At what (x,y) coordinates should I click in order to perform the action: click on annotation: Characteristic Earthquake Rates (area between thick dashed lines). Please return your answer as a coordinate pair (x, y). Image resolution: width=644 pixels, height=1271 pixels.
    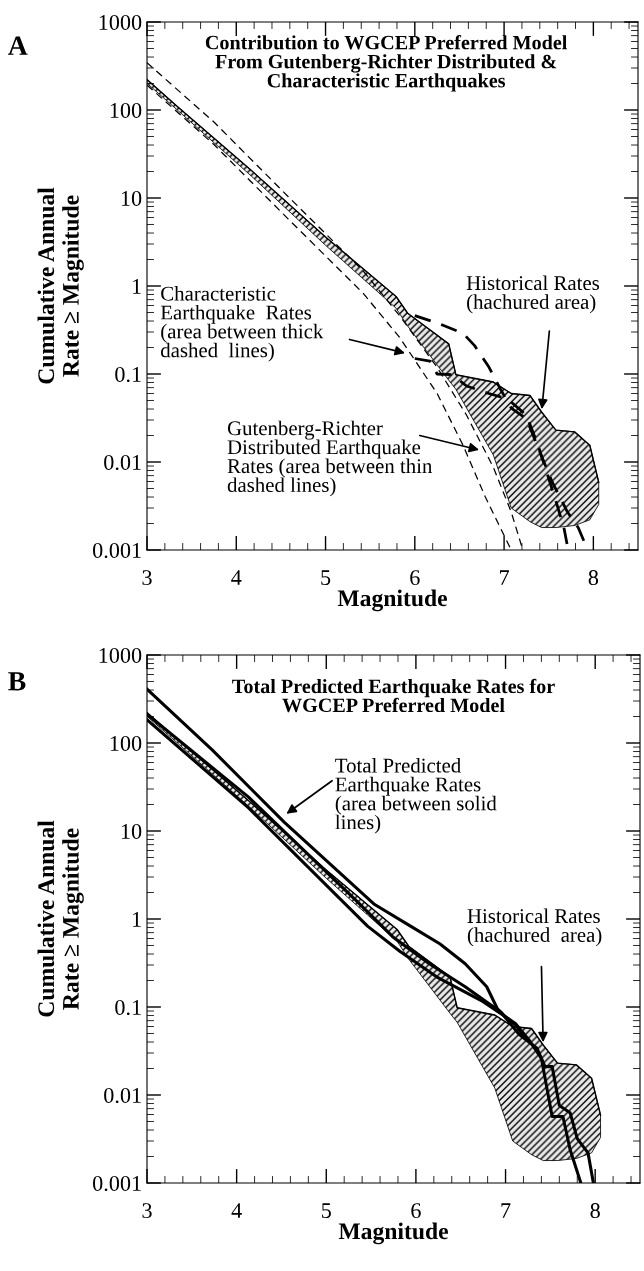
    Looking at the image, I should click on (242, 324).